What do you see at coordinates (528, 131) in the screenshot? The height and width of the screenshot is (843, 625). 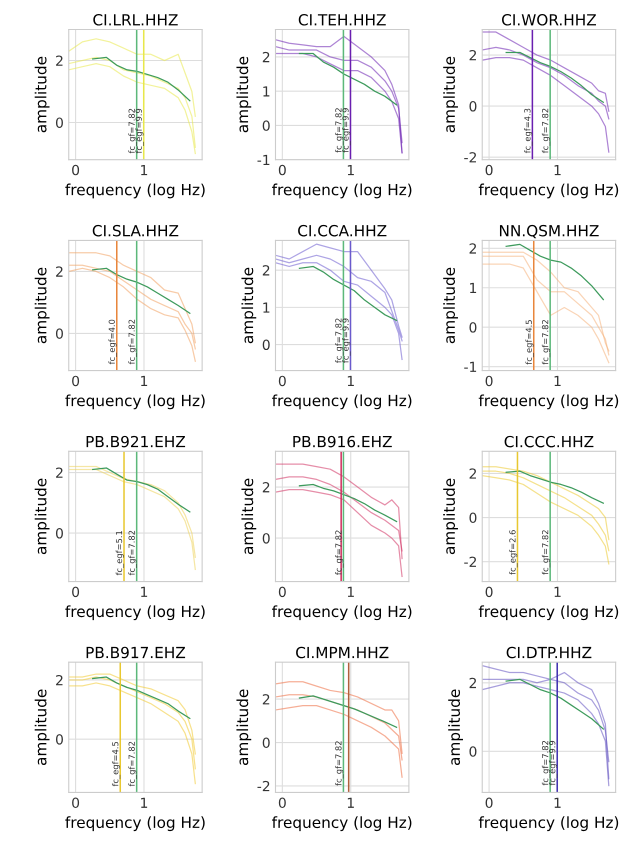 I see `annotation: fc_egf=4.3` at bounding box center [528, 131].